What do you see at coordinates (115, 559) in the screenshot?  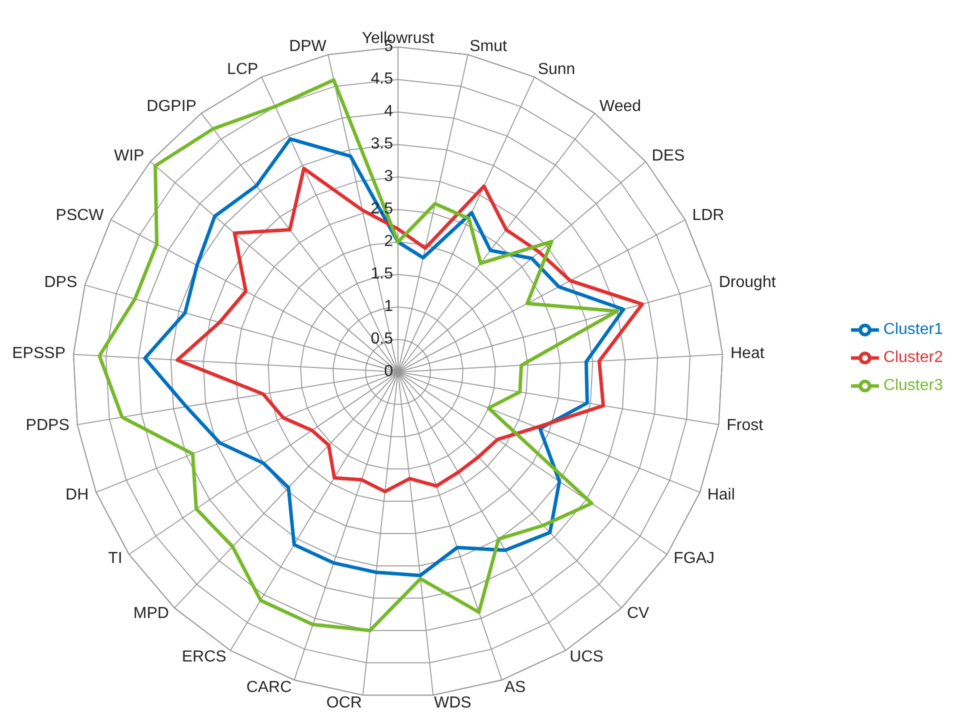 I see `spoke-label: TI` at bounding box center [115, 559].